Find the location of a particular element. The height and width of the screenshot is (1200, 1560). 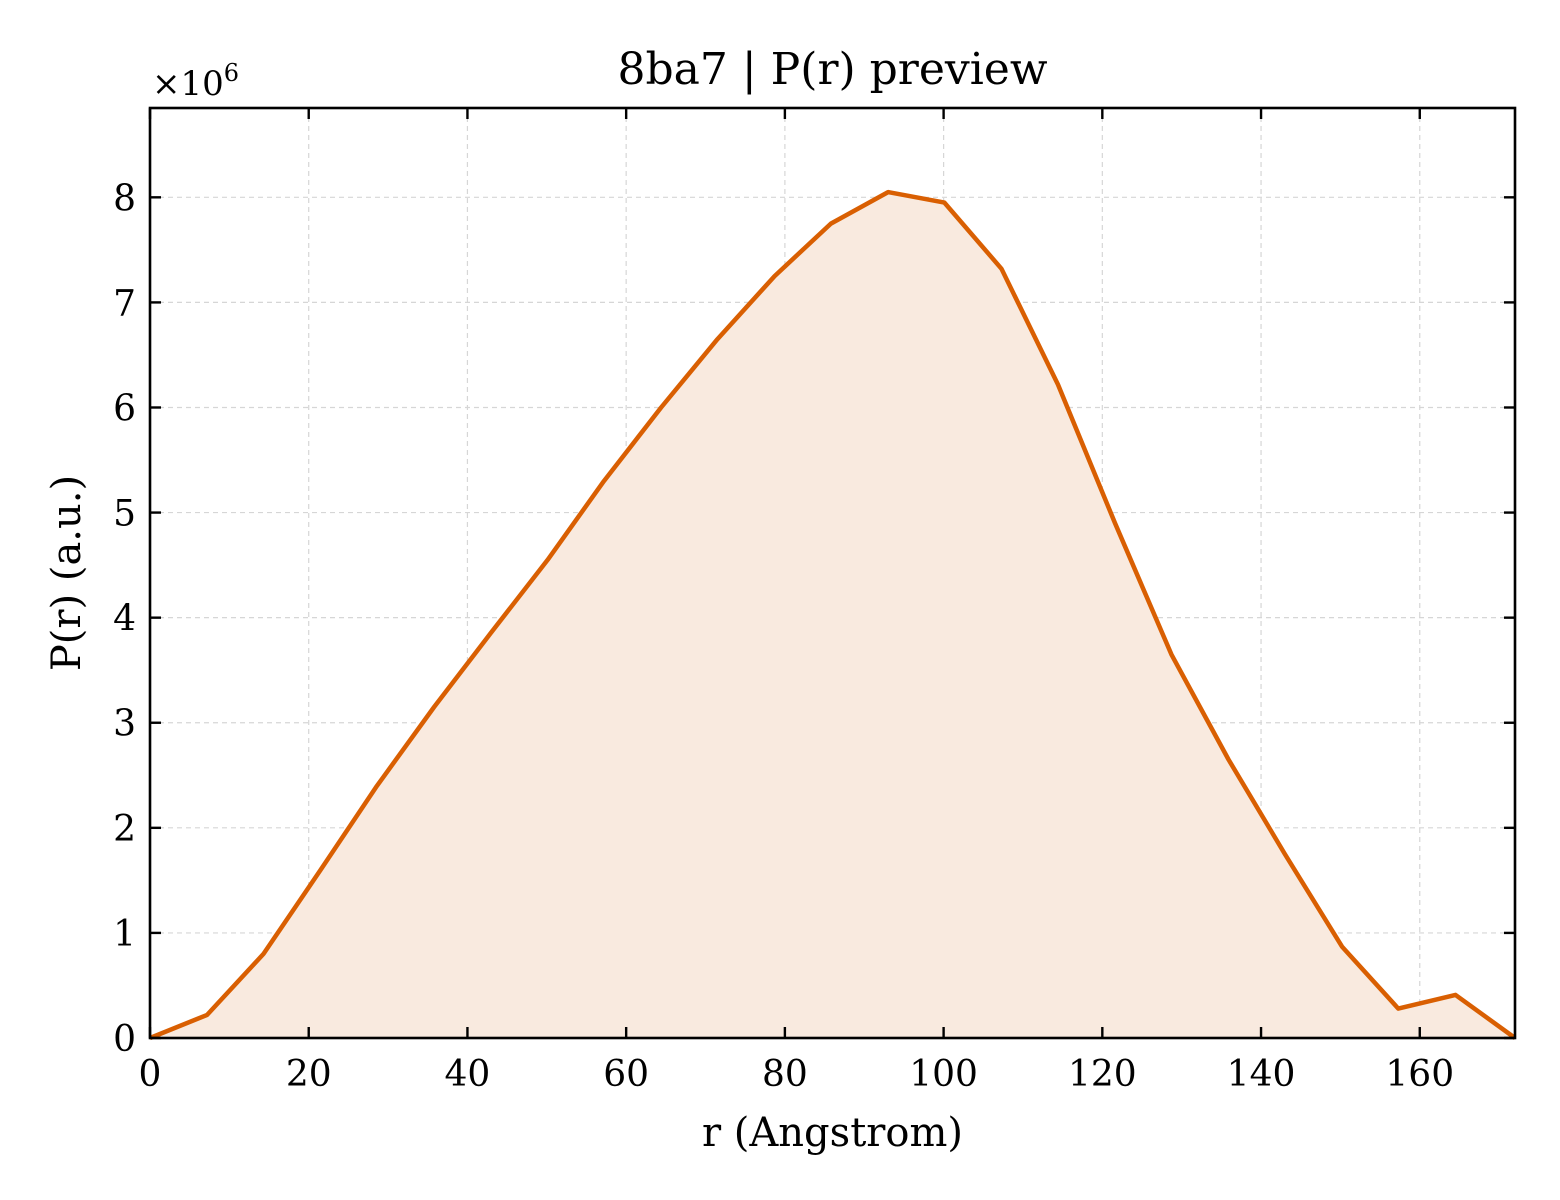

y-tick-label: 1 is located at coordinates (124, 934).